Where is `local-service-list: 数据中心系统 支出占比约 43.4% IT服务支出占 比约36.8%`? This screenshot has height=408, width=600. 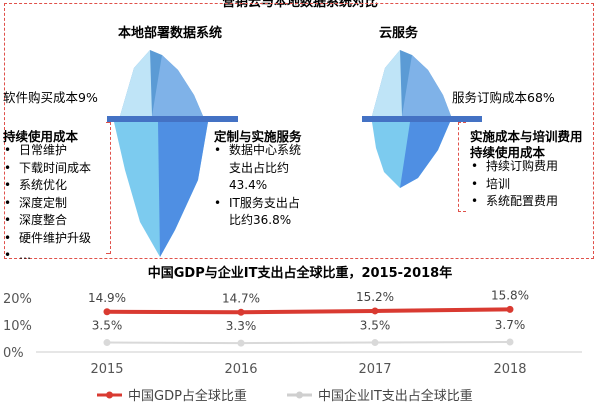
local-service-list: 数据中心系统 支出占比约 43.4% IT服务支出占 比约36.8% is located at coordinates (257, 186).